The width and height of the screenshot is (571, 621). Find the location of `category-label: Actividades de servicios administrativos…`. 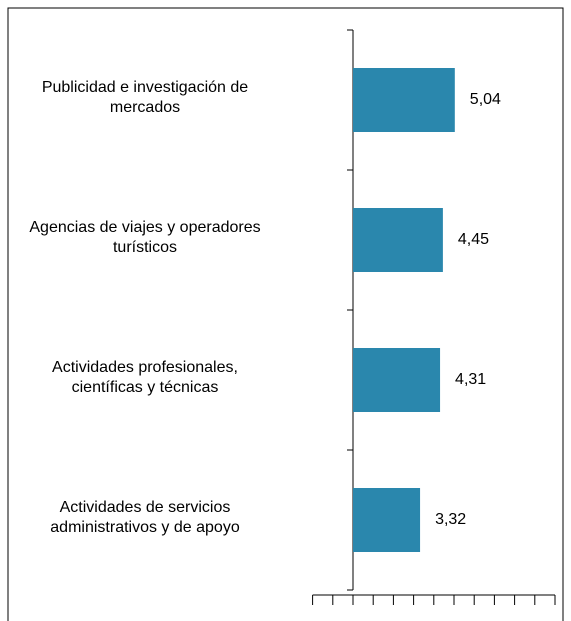

category-label: Actividades de servicios administrativos… is located at coordinates (145, 517).